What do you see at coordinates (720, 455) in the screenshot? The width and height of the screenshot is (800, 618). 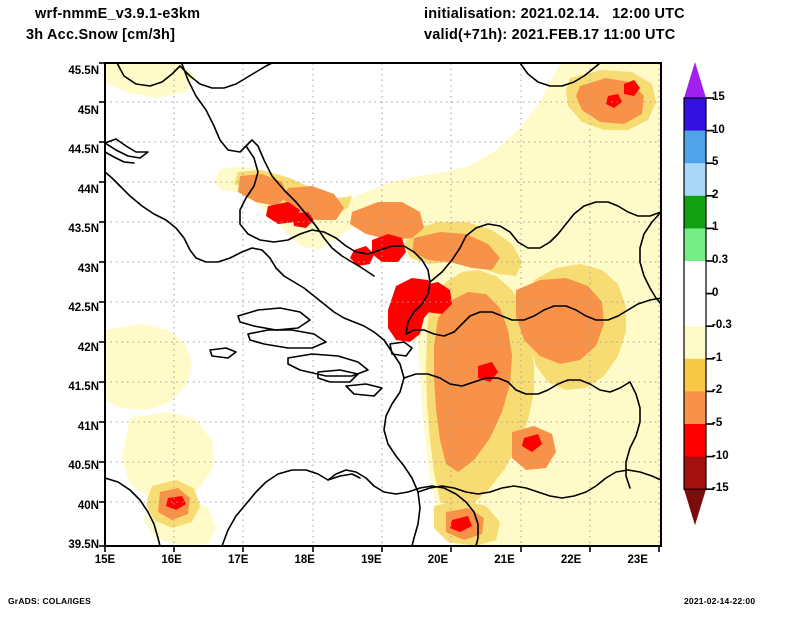 I see `colorbar-tick-label: -10` at bounding box center [720, 455].